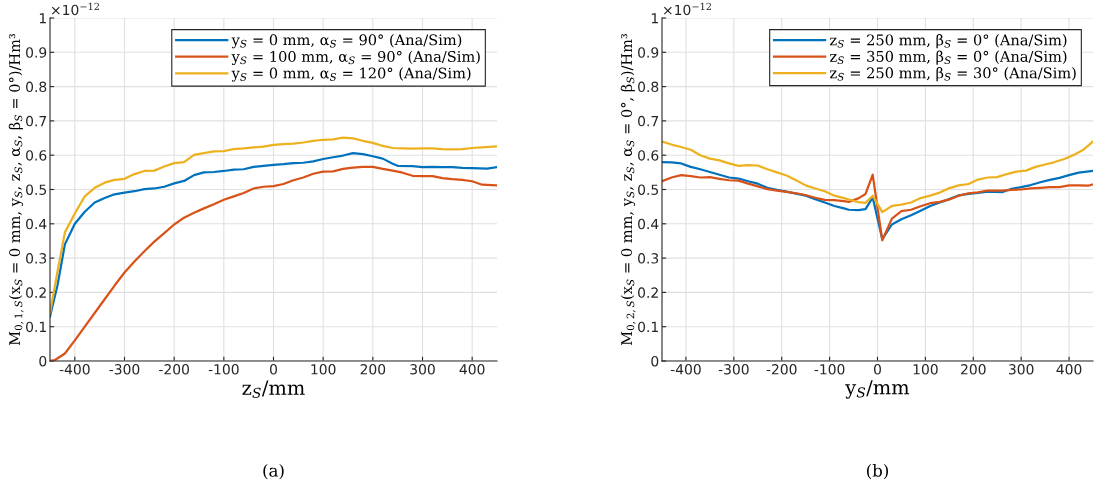  I want to click on legend-label: z$_{S}$ = 250 mm, β$_{S}$ = 30° (Ana/Sim), so click(953, 74).